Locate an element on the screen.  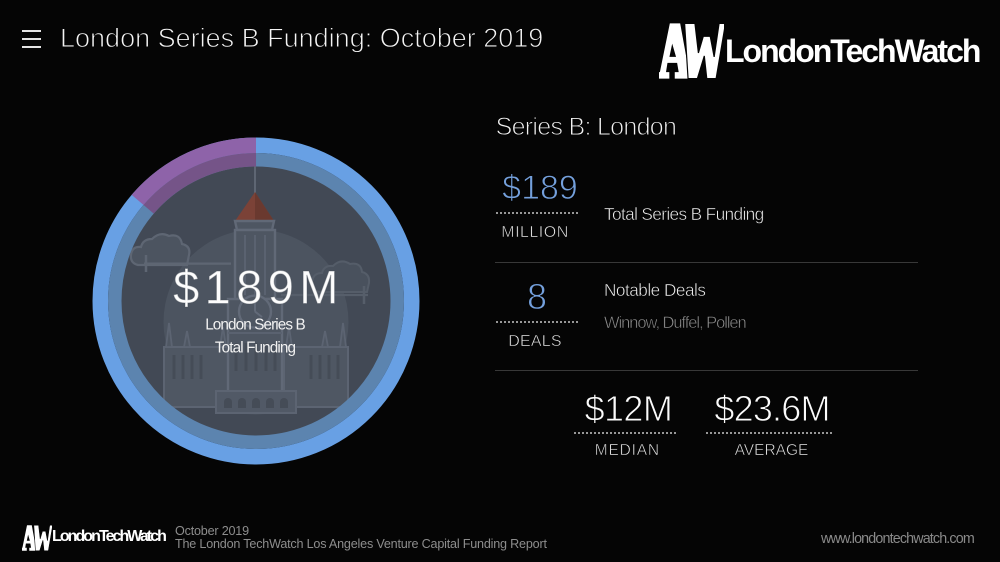
svg-text: $189M is located at coordinates (258, 287).